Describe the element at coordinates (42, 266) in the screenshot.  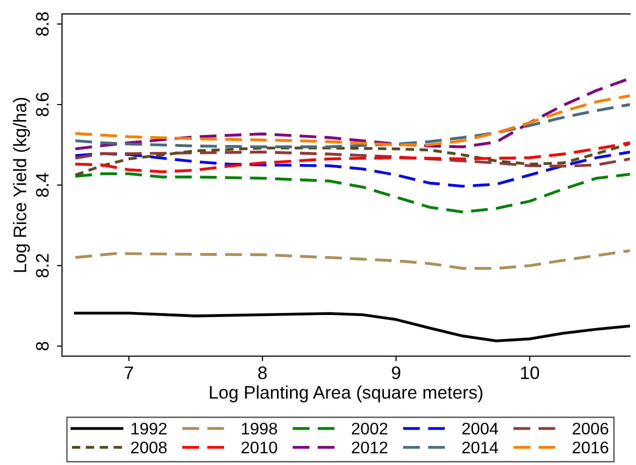
I see `y-tick-label: 8.2` at that location.